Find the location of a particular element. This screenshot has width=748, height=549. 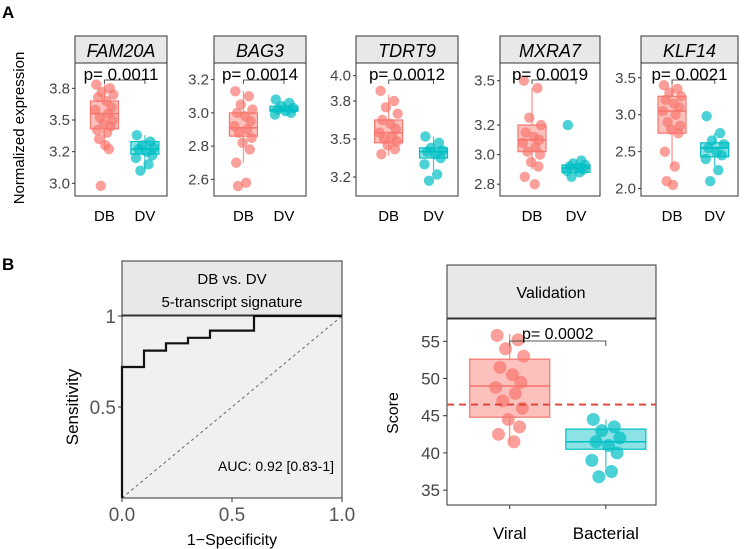

roc-y-tick-label: 1 is located at coordinates (110, 317).